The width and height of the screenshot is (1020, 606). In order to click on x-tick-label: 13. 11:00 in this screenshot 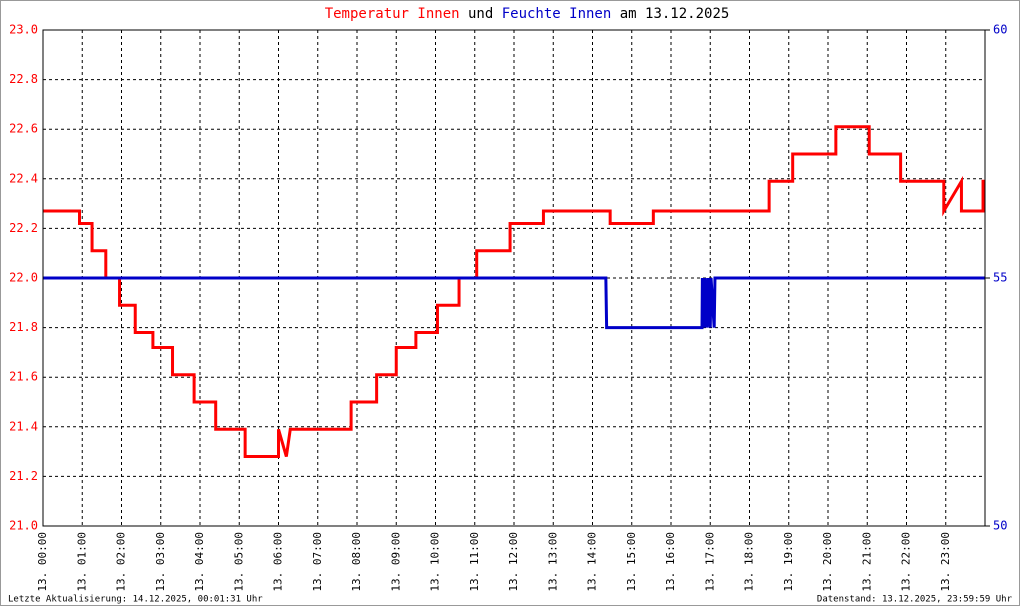, I will do `click(474, 562)`.